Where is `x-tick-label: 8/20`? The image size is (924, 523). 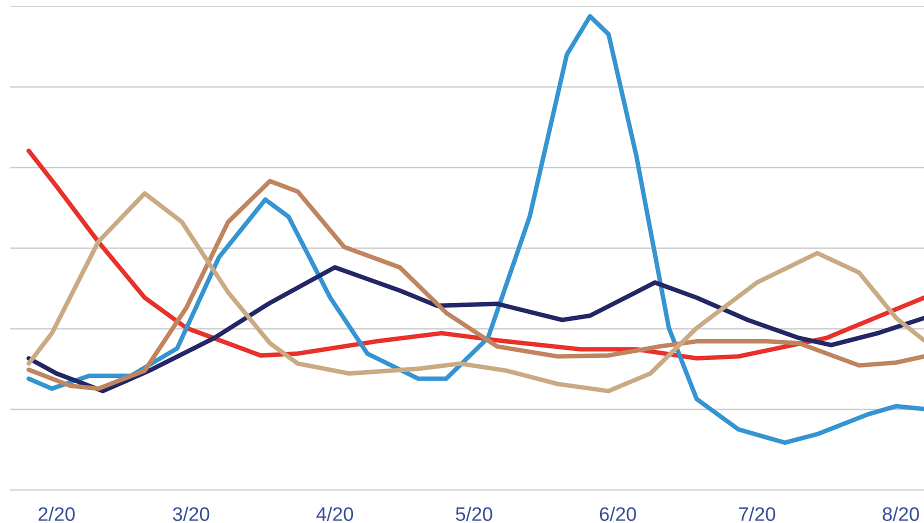 x-tick-label: 8/20 is located at coordinates (900, 513).